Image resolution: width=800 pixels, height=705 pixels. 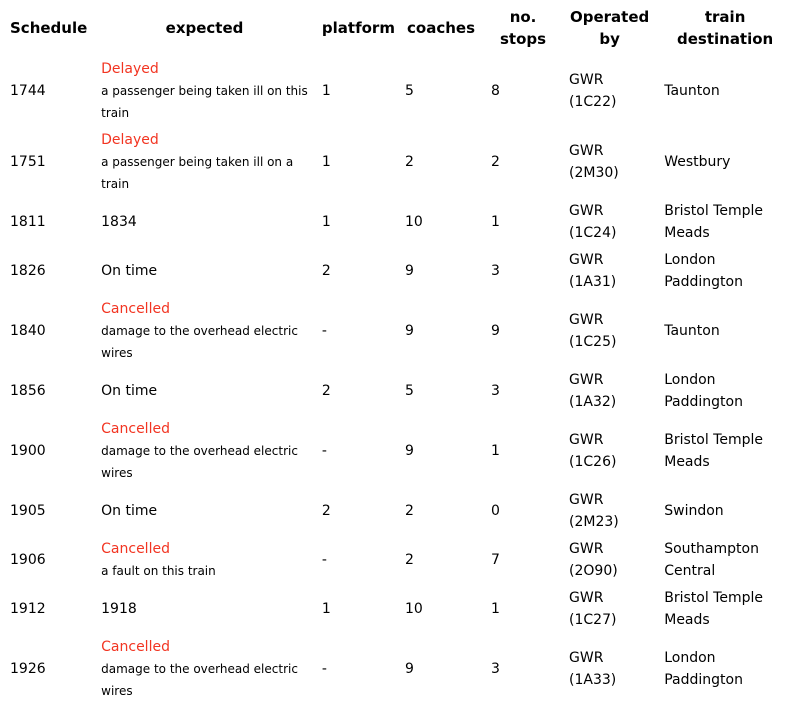 I want to click on coaches-cell: 5, so click(x=409, y=391).